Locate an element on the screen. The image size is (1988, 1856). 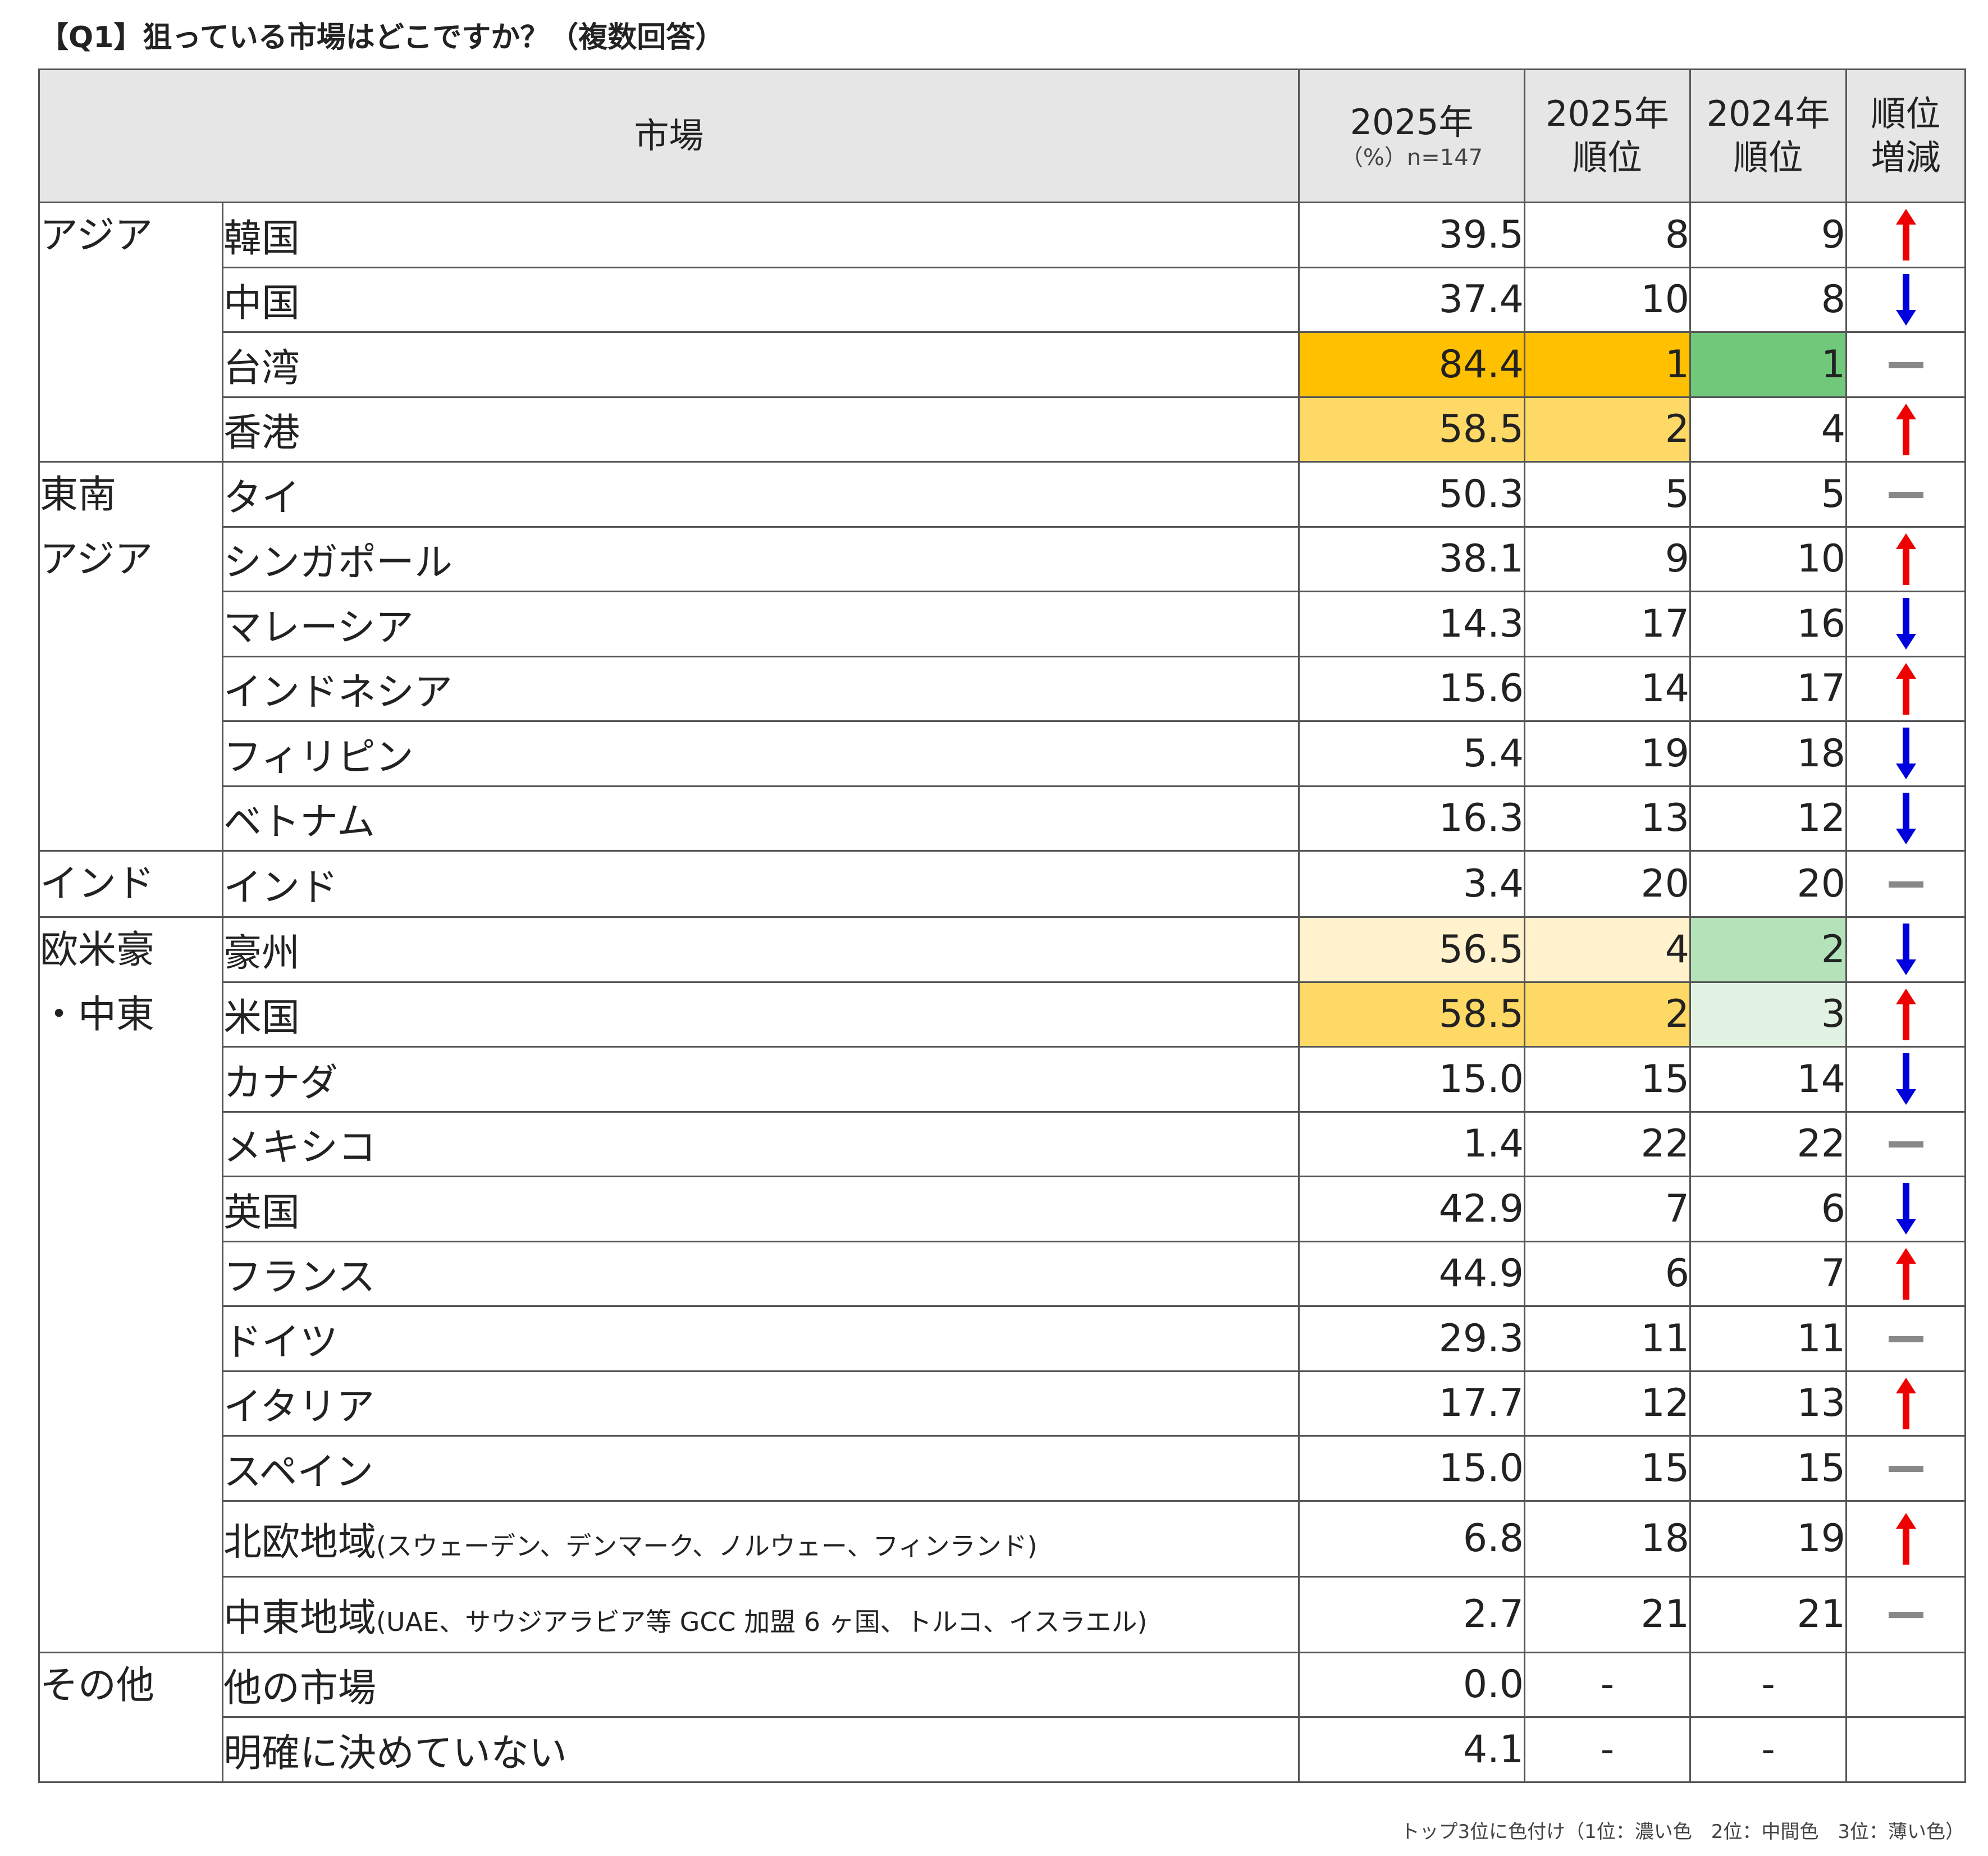
rank-2025-cell: 7 is located at coordinates (1608, 1209).